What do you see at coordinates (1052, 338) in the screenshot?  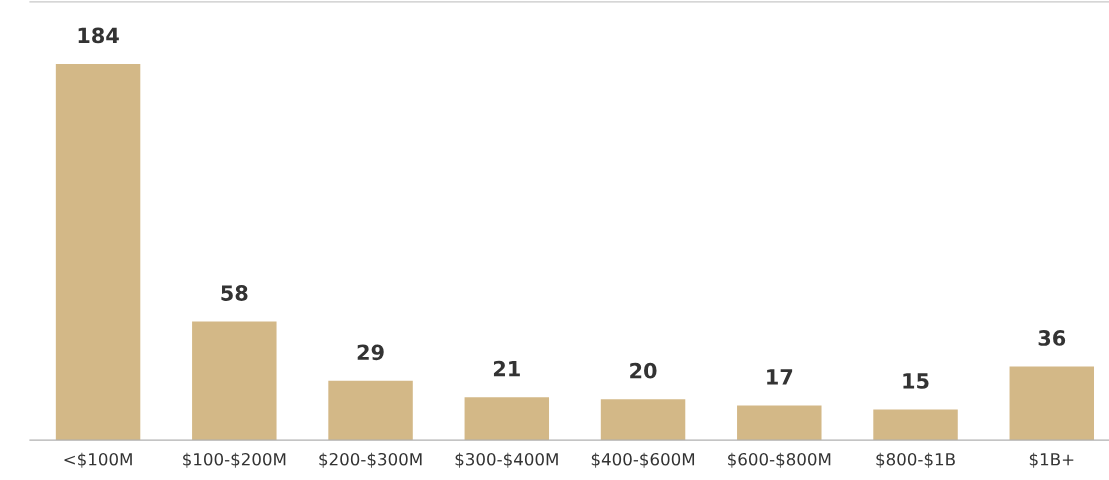 I see `data-label: 36` at bounding box center [1052, 338].